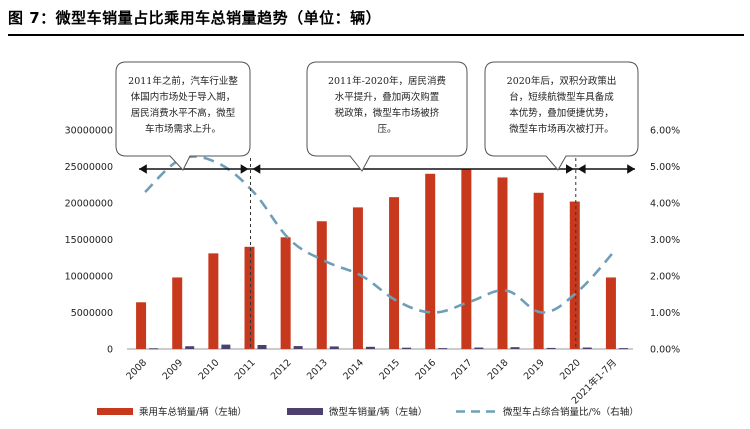  I want to click on y-left-tick-label: 25000000, so click(89, 167).